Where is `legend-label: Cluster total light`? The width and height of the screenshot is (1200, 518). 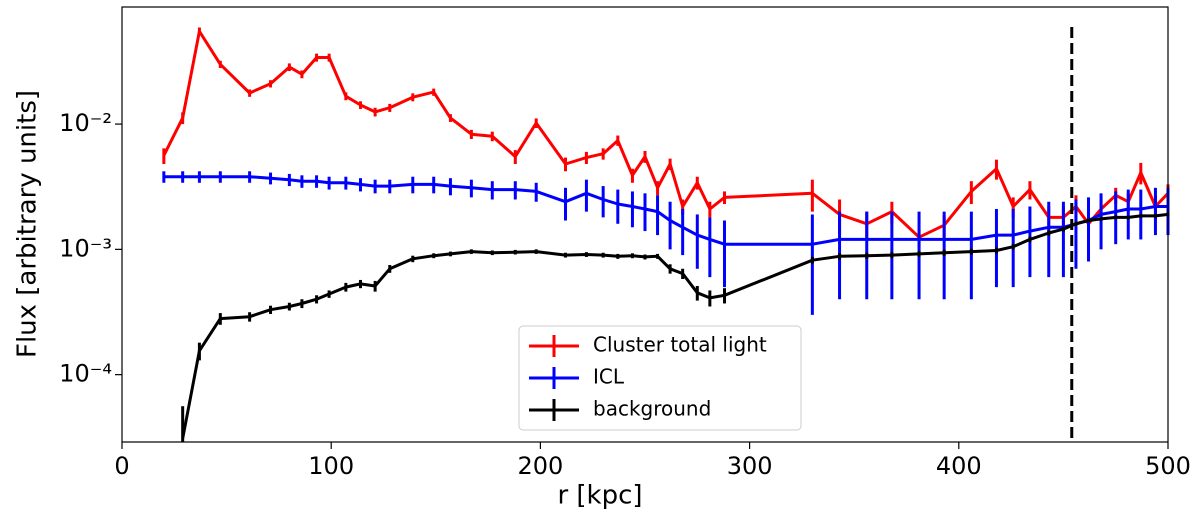
legend-label: Cluster total light is located at coordinates (680, 345).